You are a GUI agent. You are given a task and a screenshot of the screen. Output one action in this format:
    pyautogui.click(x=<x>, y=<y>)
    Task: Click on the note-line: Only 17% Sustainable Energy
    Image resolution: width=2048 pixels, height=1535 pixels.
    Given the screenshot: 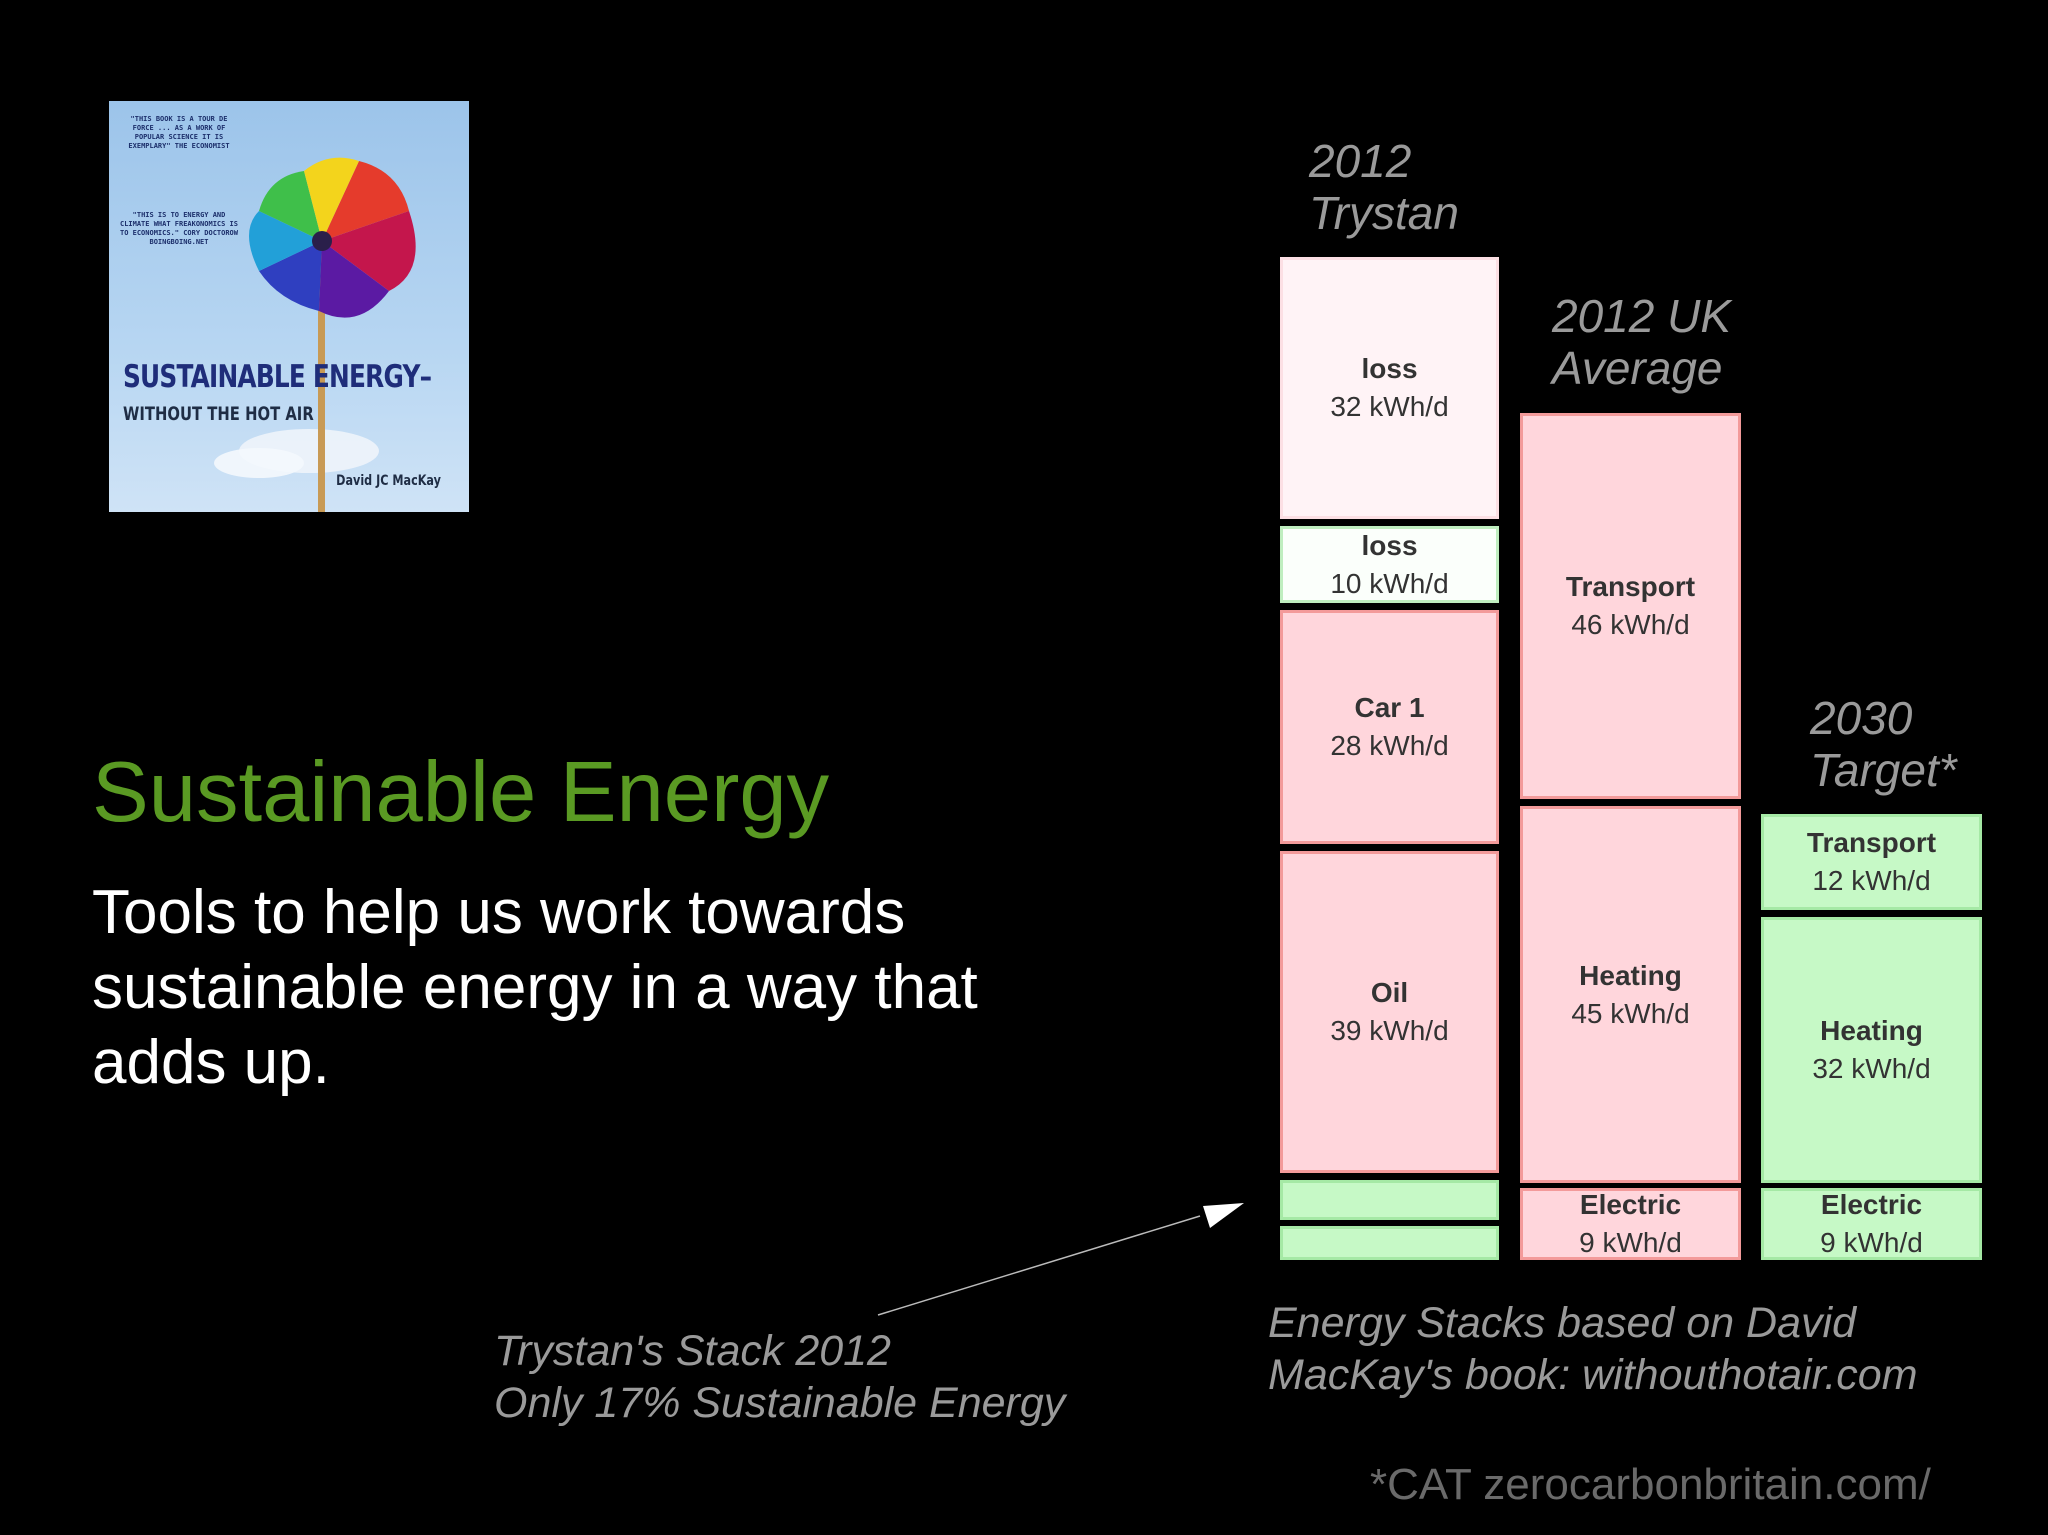 What is the action you would take?
    pyautogui.click(x=780, y=1403)
    